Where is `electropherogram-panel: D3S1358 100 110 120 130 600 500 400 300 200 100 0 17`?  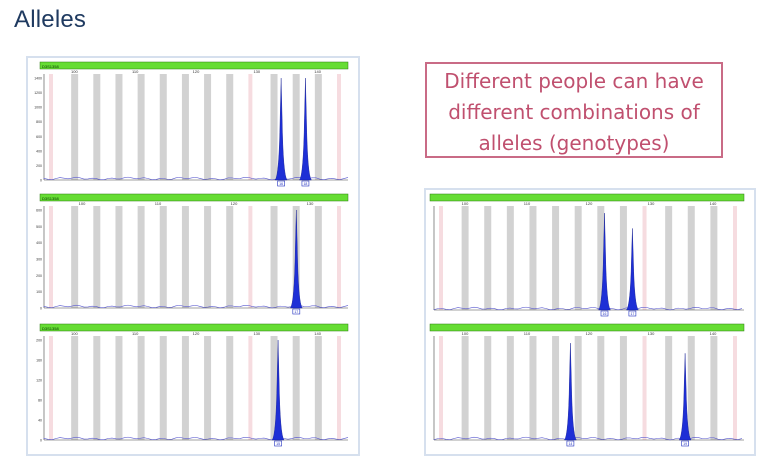 electropherogram-panel: D3S1358 100 110 120 130 600 500 400 300 200 100 0 17 is located at coordinates (191, 254).